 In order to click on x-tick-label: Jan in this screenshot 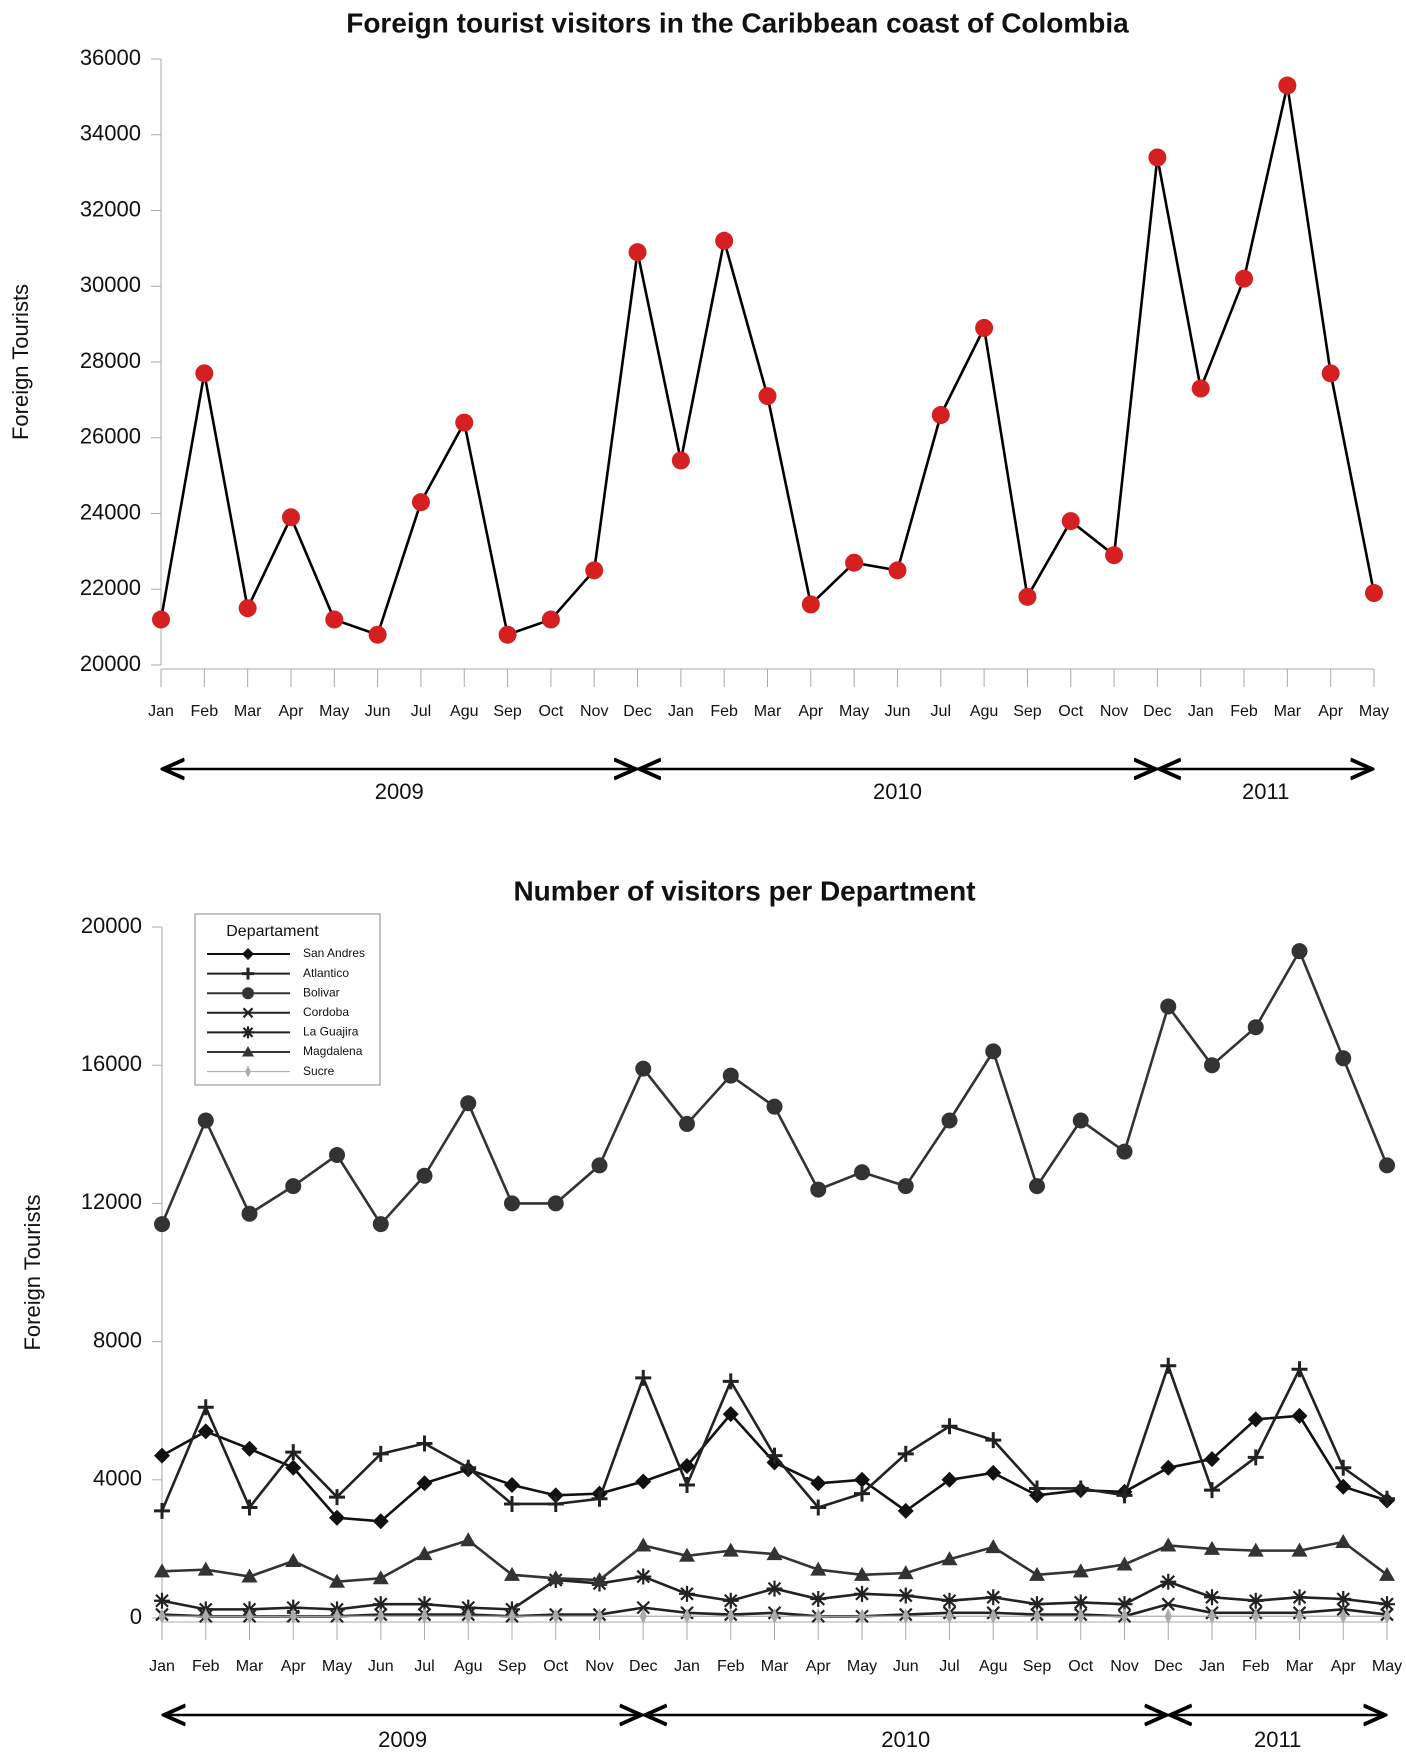, I will do `click(681, 711)`.